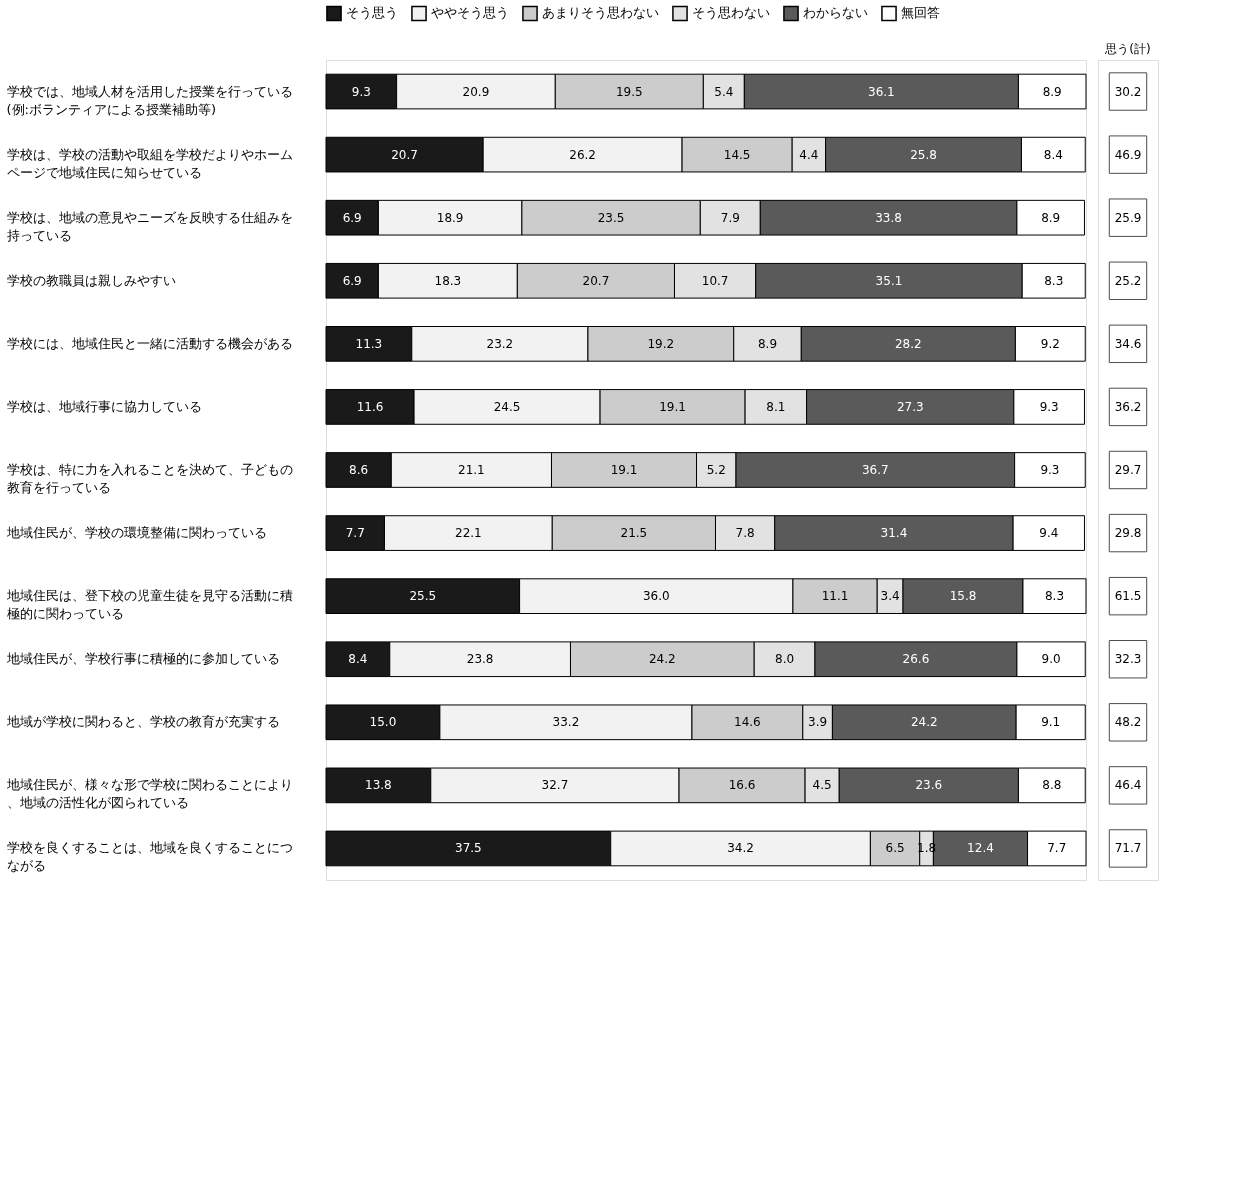 The height and width of the screenshot is (1202, 1257). What do you see at coordinates (149, 343) in the screenshot?
I see `y-tick-label: 学校には、地域住民と一緒に活動する機会がある` at bounding box center [149, 343].